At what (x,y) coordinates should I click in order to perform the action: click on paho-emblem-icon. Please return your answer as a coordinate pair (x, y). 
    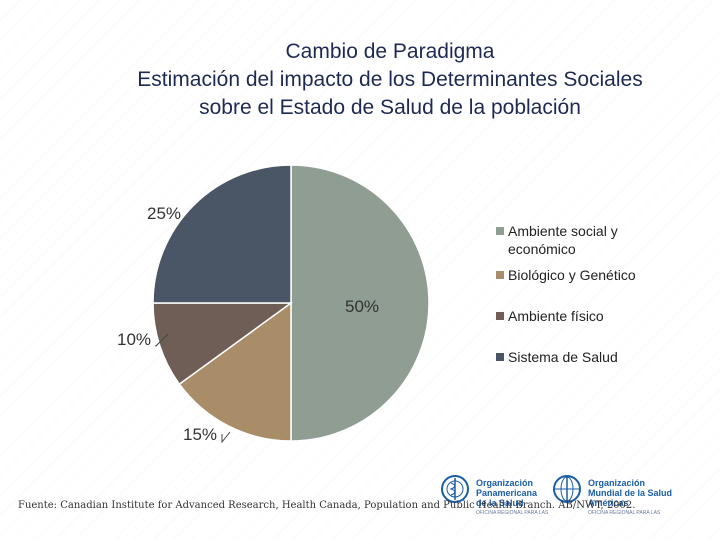
    Looking at the image, I should click on (455, 489).